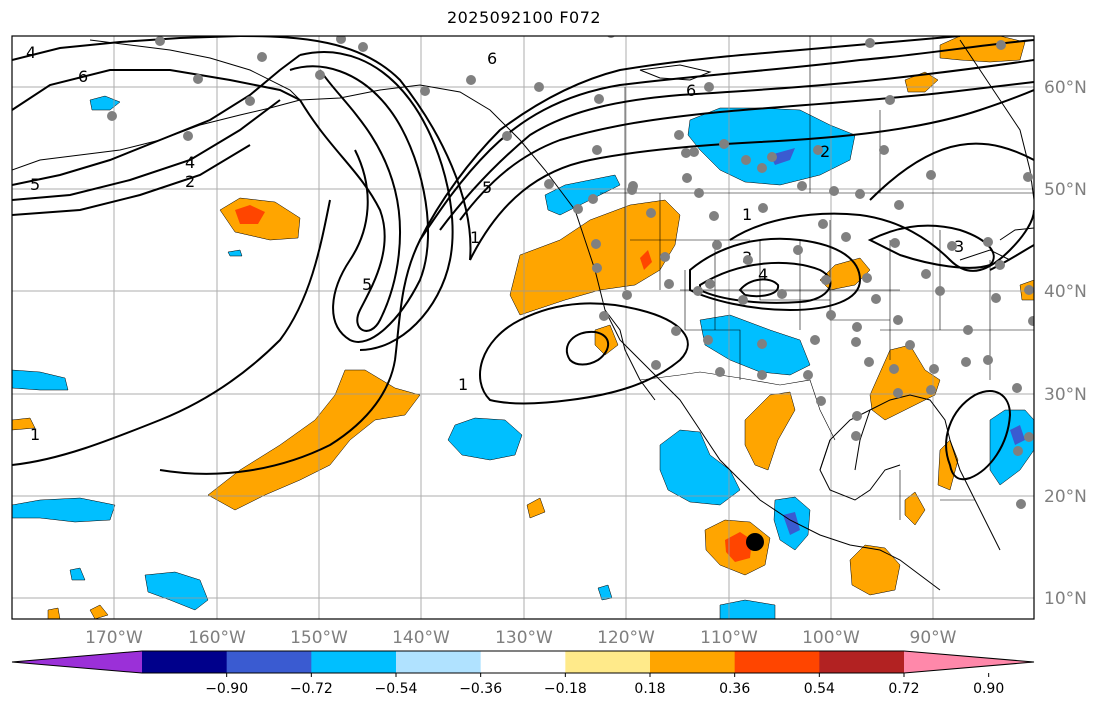 The width and height of the screenshot is (1105, 712). What do you see at coordinates (396, 689) in the screenshot?
I see `colorbar-tick-label: −0.54` at bounding box center [396, 689].